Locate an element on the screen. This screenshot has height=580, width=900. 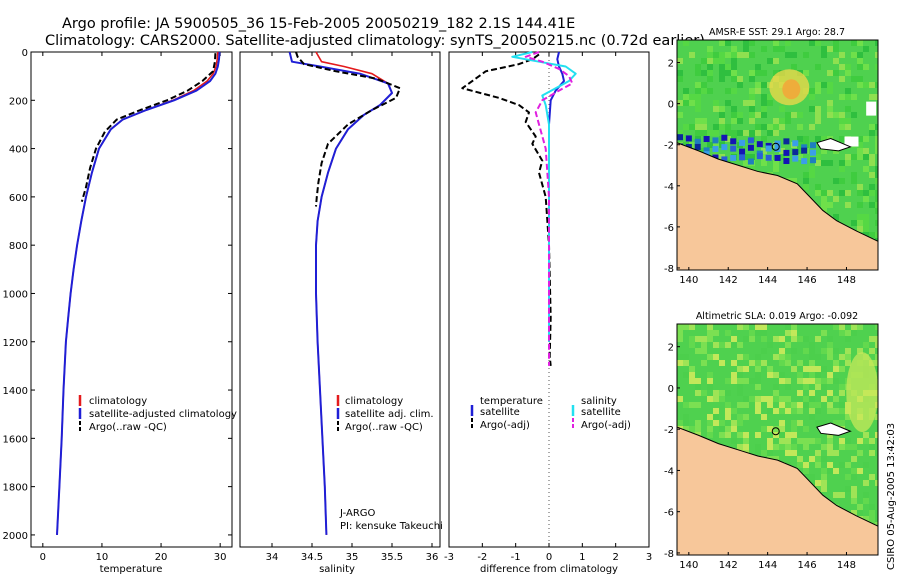
x-tick-label: 30 is located at coordinates (220, 557).